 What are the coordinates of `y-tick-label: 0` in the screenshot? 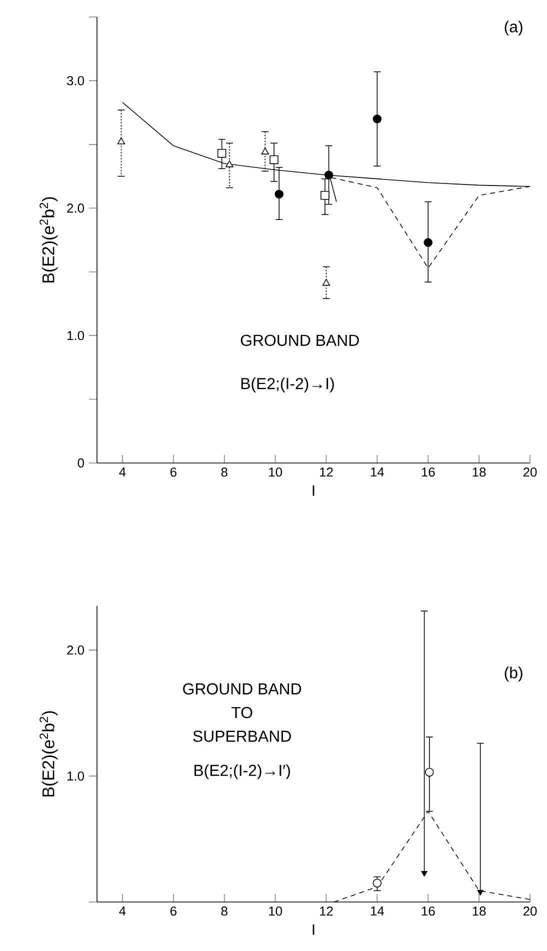 It's located at (81, 463).